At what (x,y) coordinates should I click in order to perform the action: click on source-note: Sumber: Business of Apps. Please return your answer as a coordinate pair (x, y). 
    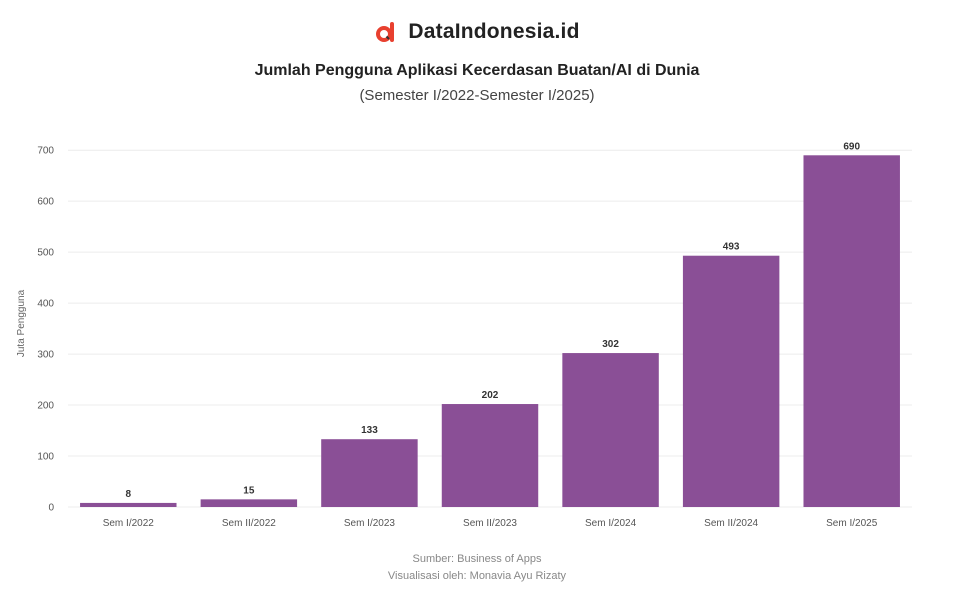
    Looking at the image, I should click on (477, 559).